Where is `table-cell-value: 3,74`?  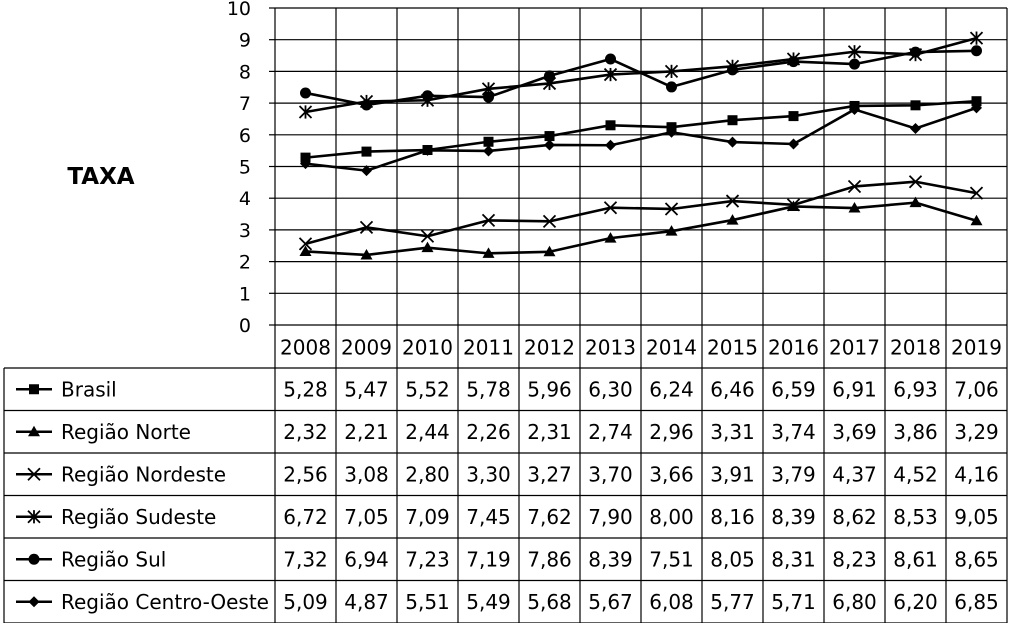
table-cell-value: 3,74 is located at coordinates (793, 432).